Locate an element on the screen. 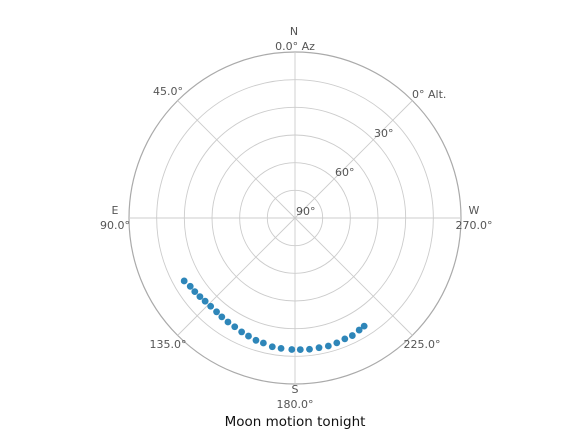  data-points is located at coordinates (274, 315).